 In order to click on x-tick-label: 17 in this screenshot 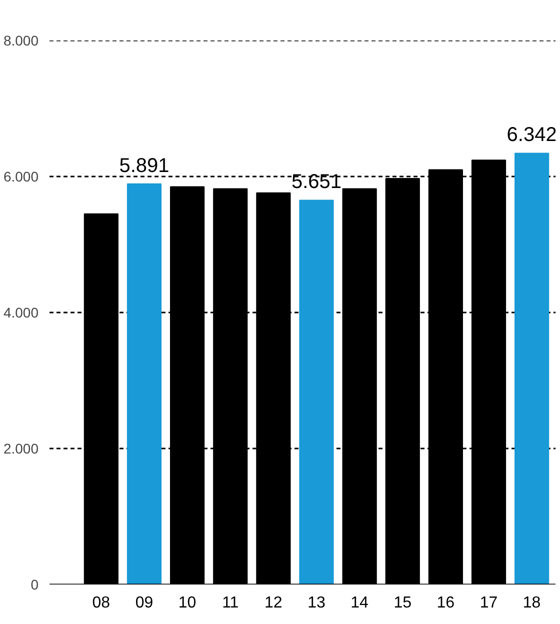, I will do `click(489, 603)`.